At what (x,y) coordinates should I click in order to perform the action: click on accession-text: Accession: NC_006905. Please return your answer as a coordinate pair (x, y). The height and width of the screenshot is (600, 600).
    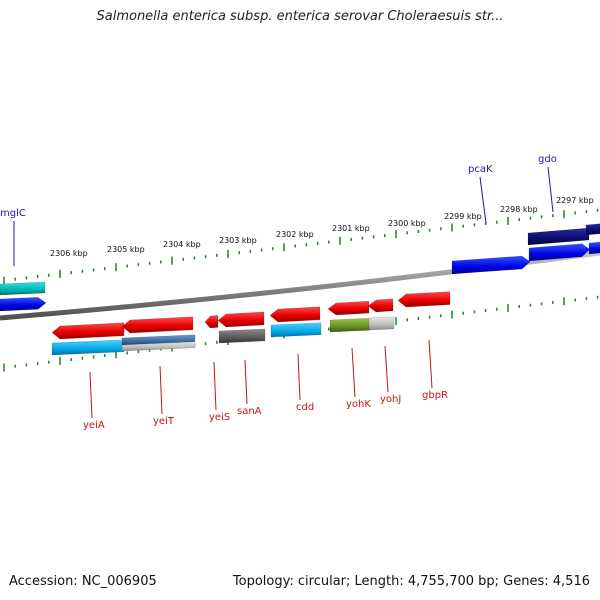
    Looking at the image, I should click on (83, 581).